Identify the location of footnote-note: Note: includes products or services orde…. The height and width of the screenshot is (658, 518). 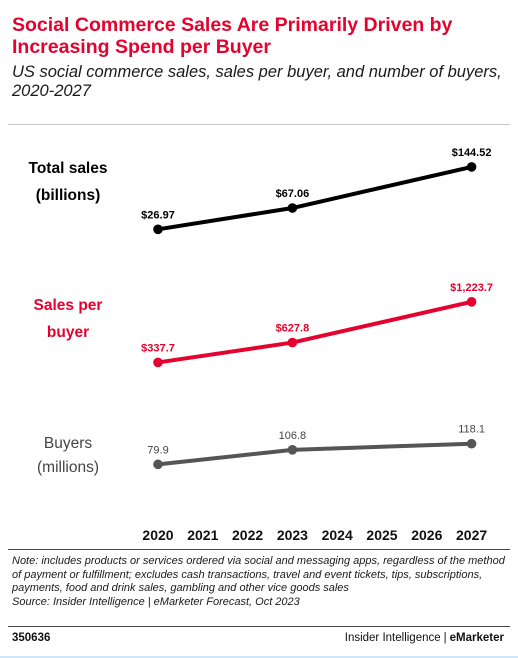
(258, 574).